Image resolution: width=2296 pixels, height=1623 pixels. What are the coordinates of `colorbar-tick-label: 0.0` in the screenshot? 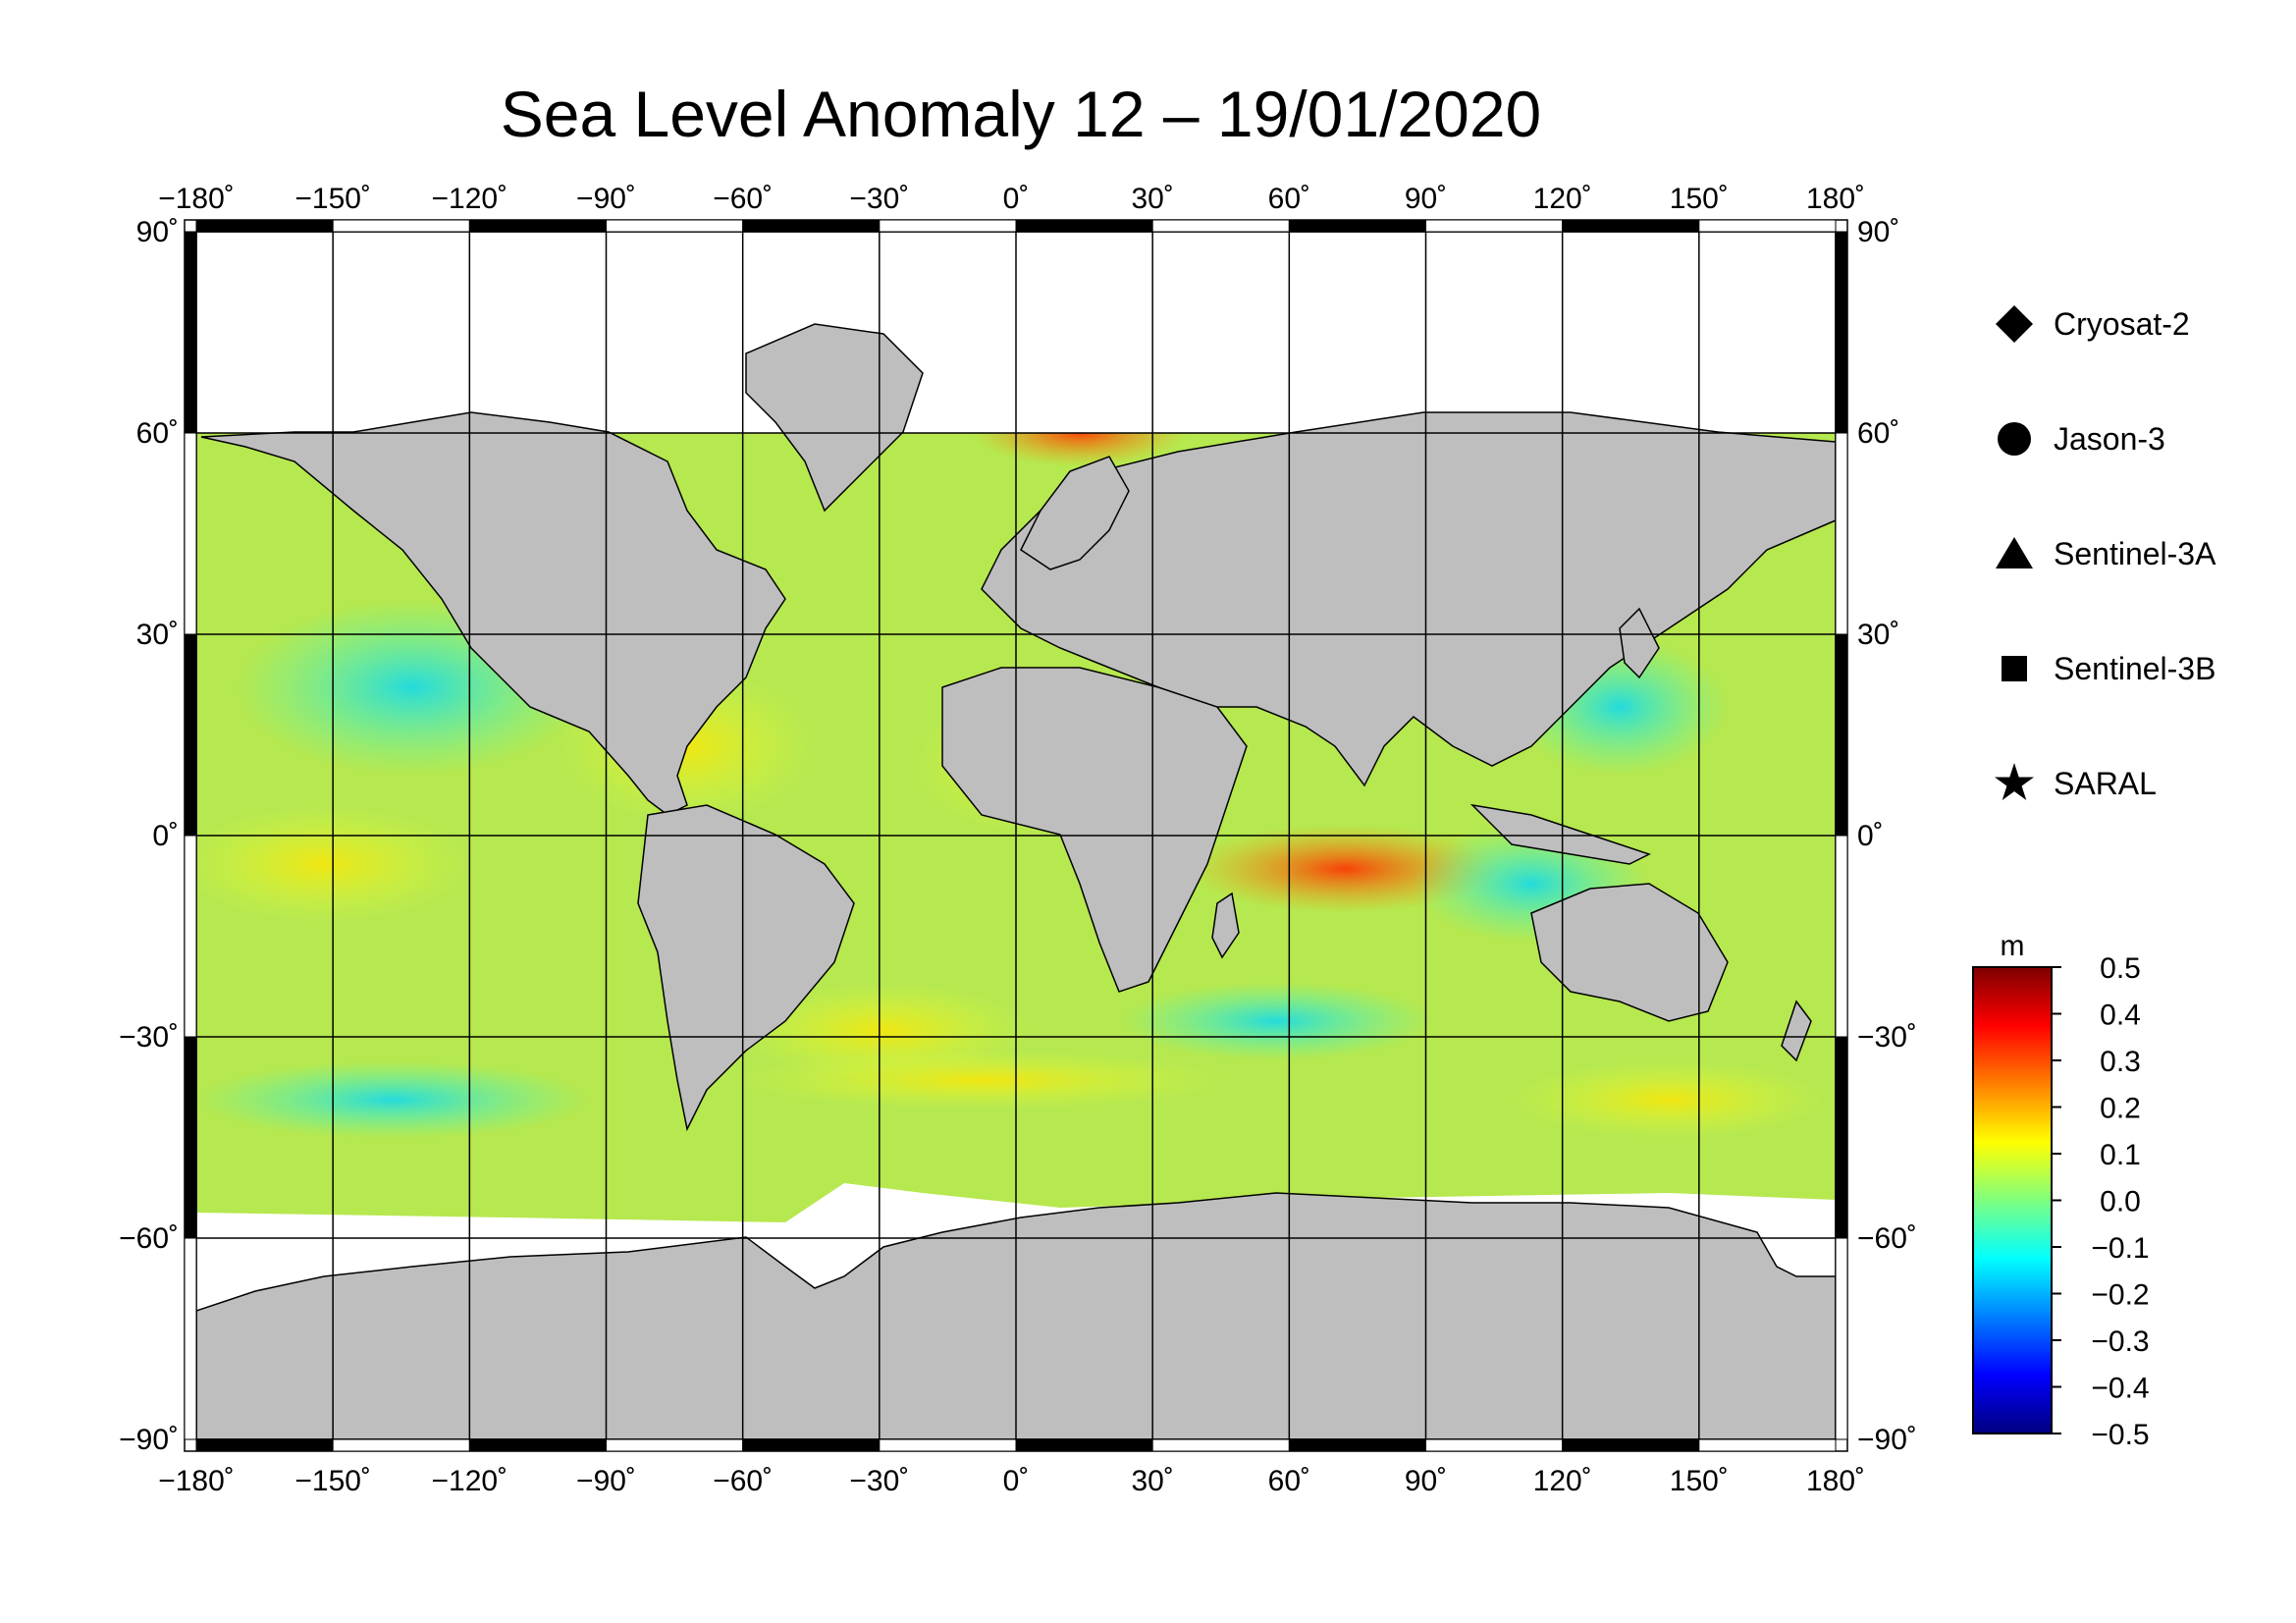 It's located at (2120, 1202).